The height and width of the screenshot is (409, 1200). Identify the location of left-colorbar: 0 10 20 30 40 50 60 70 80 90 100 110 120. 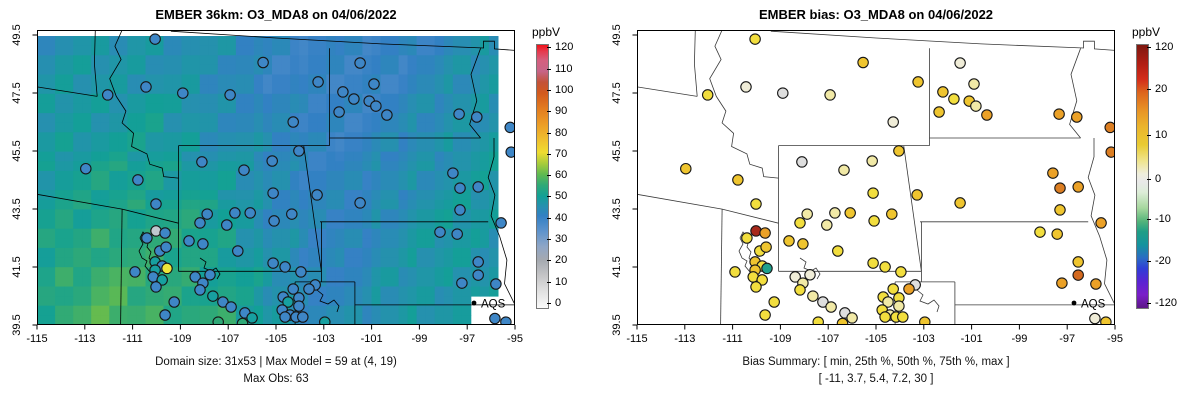
(566, 175).